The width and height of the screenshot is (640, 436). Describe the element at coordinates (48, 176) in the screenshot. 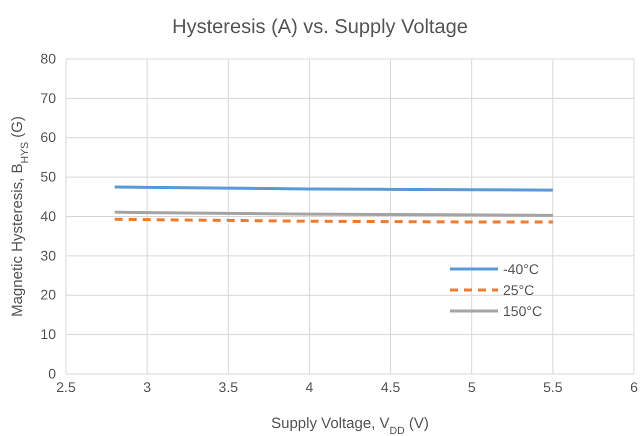

I see `y-tick-label: 50` at that location.